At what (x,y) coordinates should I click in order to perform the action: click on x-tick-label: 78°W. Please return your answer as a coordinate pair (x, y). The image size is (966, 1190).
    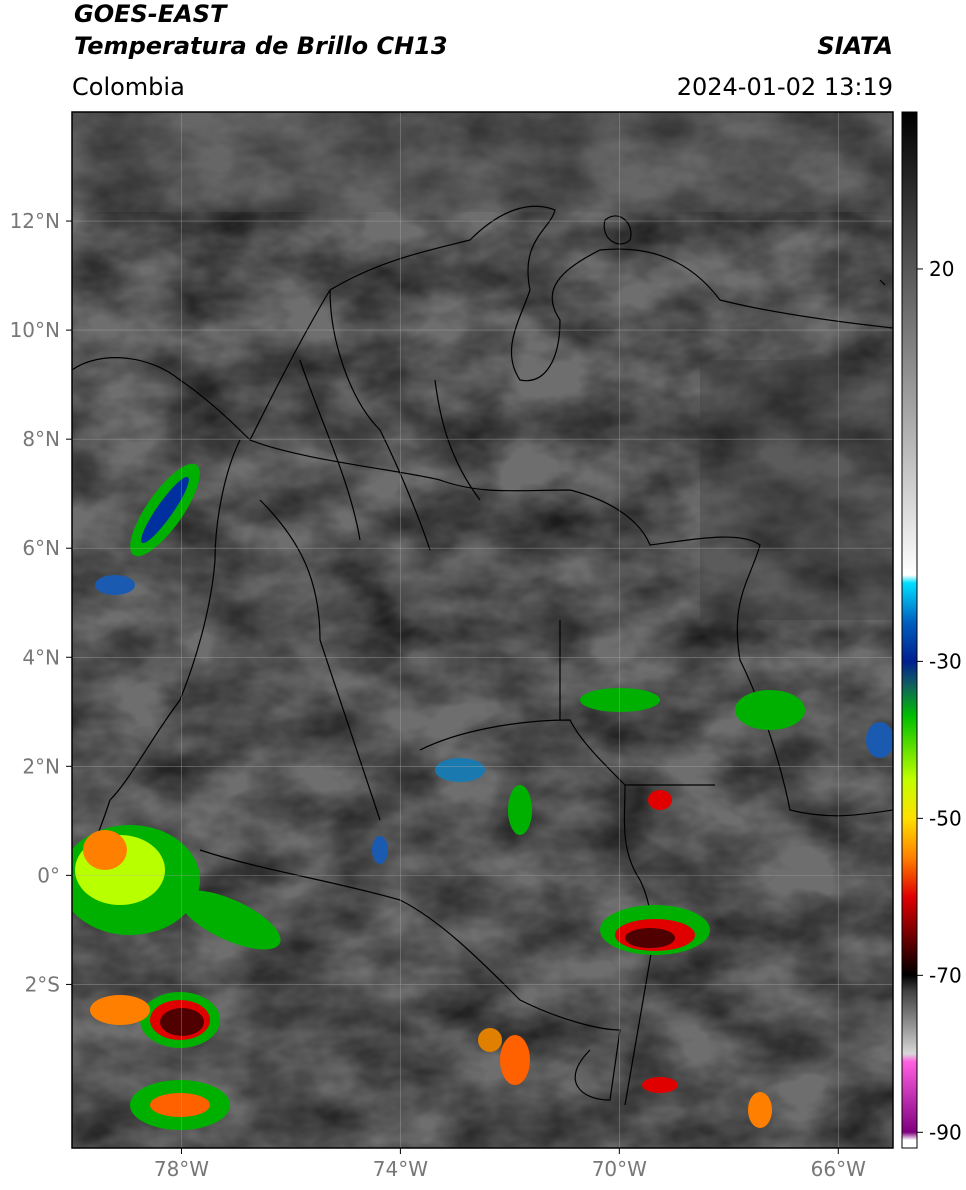
    Looking at the image, I should click on (181, 1169).